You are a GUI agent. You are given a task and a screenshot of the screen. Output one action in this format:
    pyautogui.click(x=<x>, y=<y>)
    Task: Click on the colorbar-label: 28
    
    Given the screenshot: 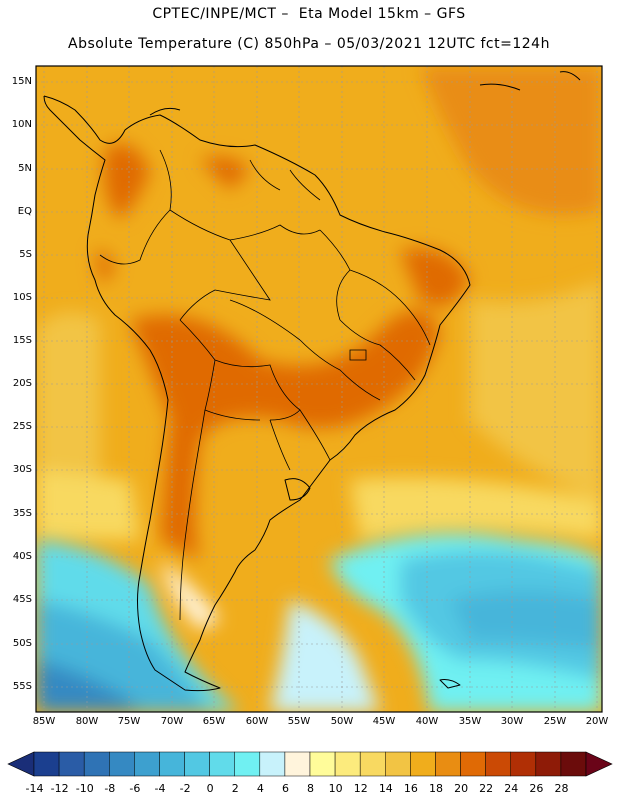 What is the action you would take?
    pyautogui.click(x=561, y=788)
    